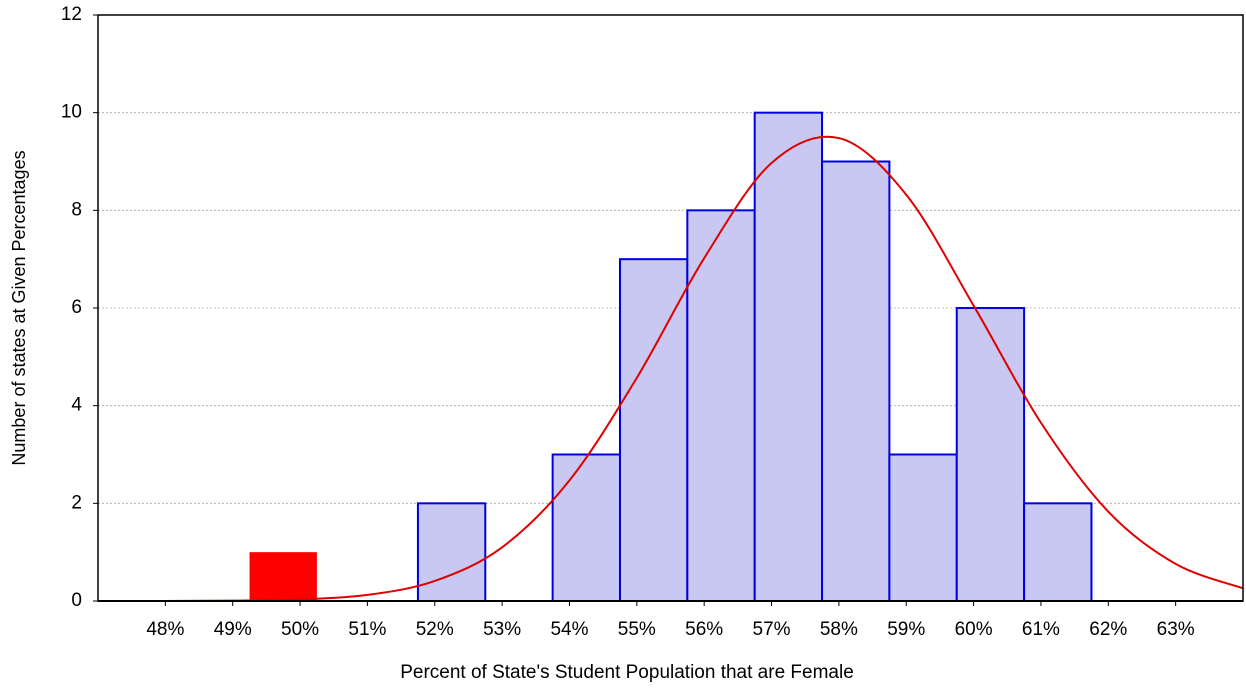  What do you see at coordinates (1041, 629) in the screenshot?
I see `x-tick-label: 61%` at bounding box center [1041, 629].